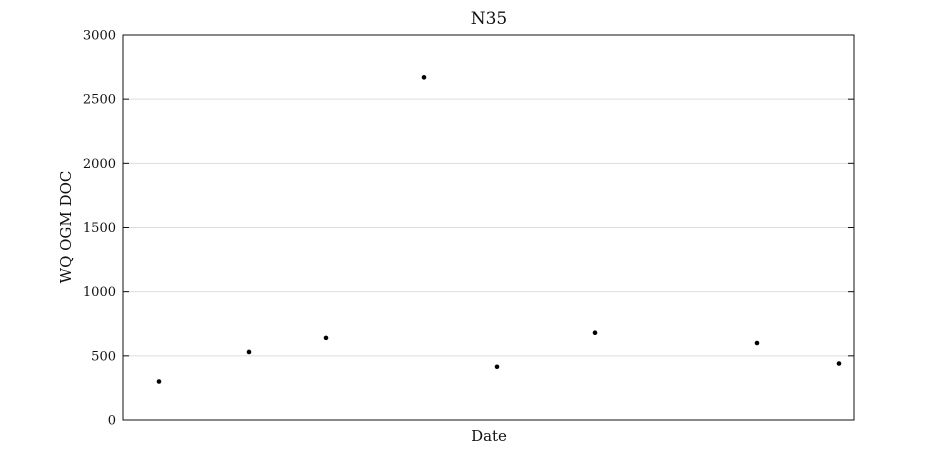  What do you see at coordinates (99, 228) in the screenshot?
I see `y-tick-label: 1500` at bounding box center [99, 228].